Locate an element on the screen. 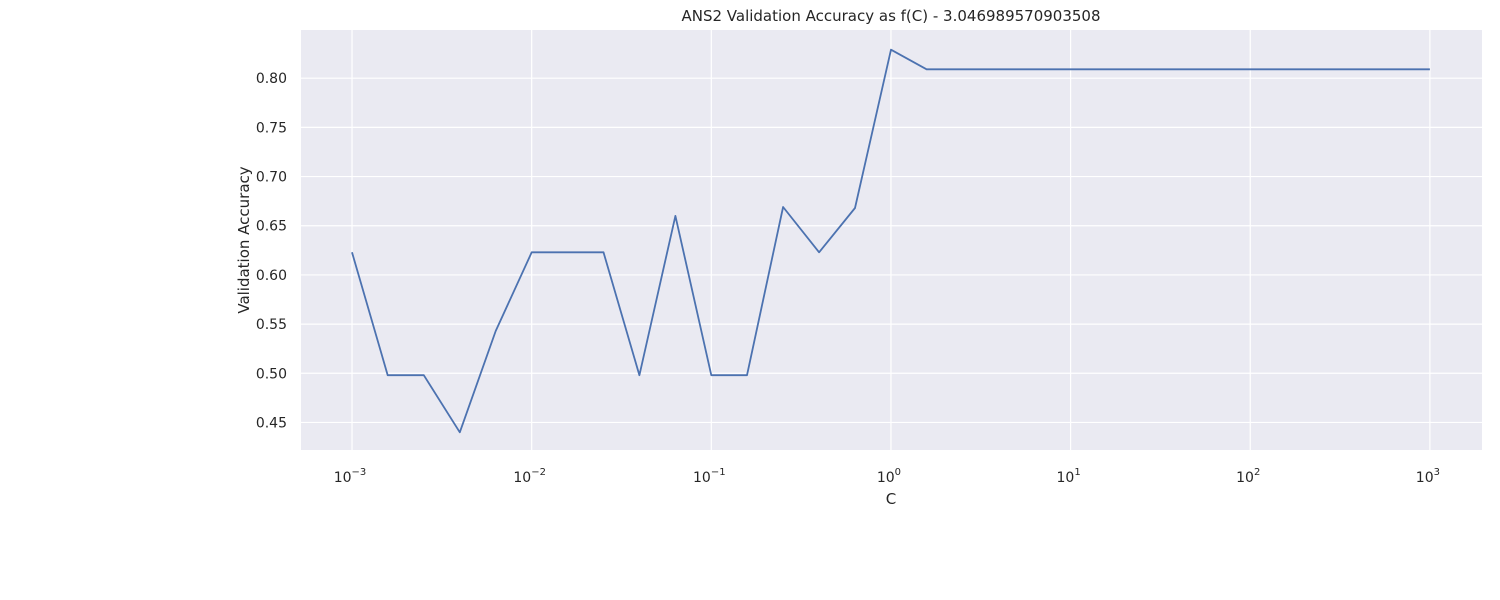 This screenshot has width=1500, height=600. y-tick-label: 0.80 is located at coordinates (271, 79).